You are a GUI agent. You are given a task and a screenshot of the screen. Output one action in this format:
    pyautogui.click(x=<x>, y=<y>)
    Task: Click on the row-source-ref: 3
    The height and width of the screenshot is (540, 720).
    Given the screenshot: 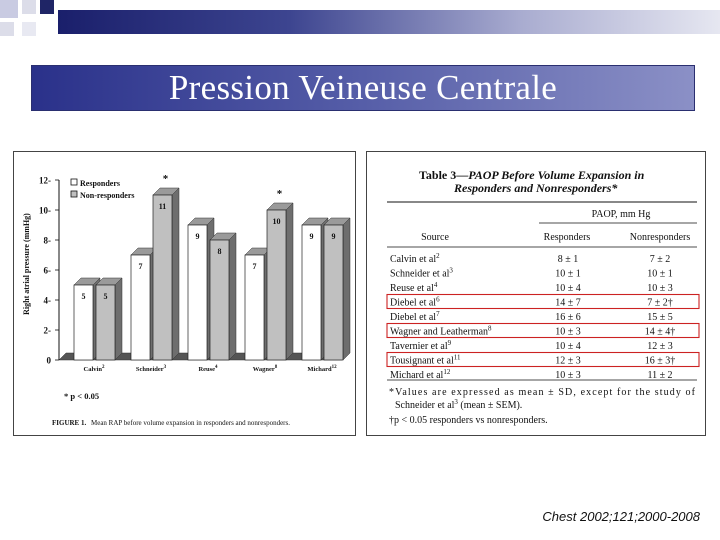 What is the action you would take?
    pyautogui.click(x=451, y=271)
    